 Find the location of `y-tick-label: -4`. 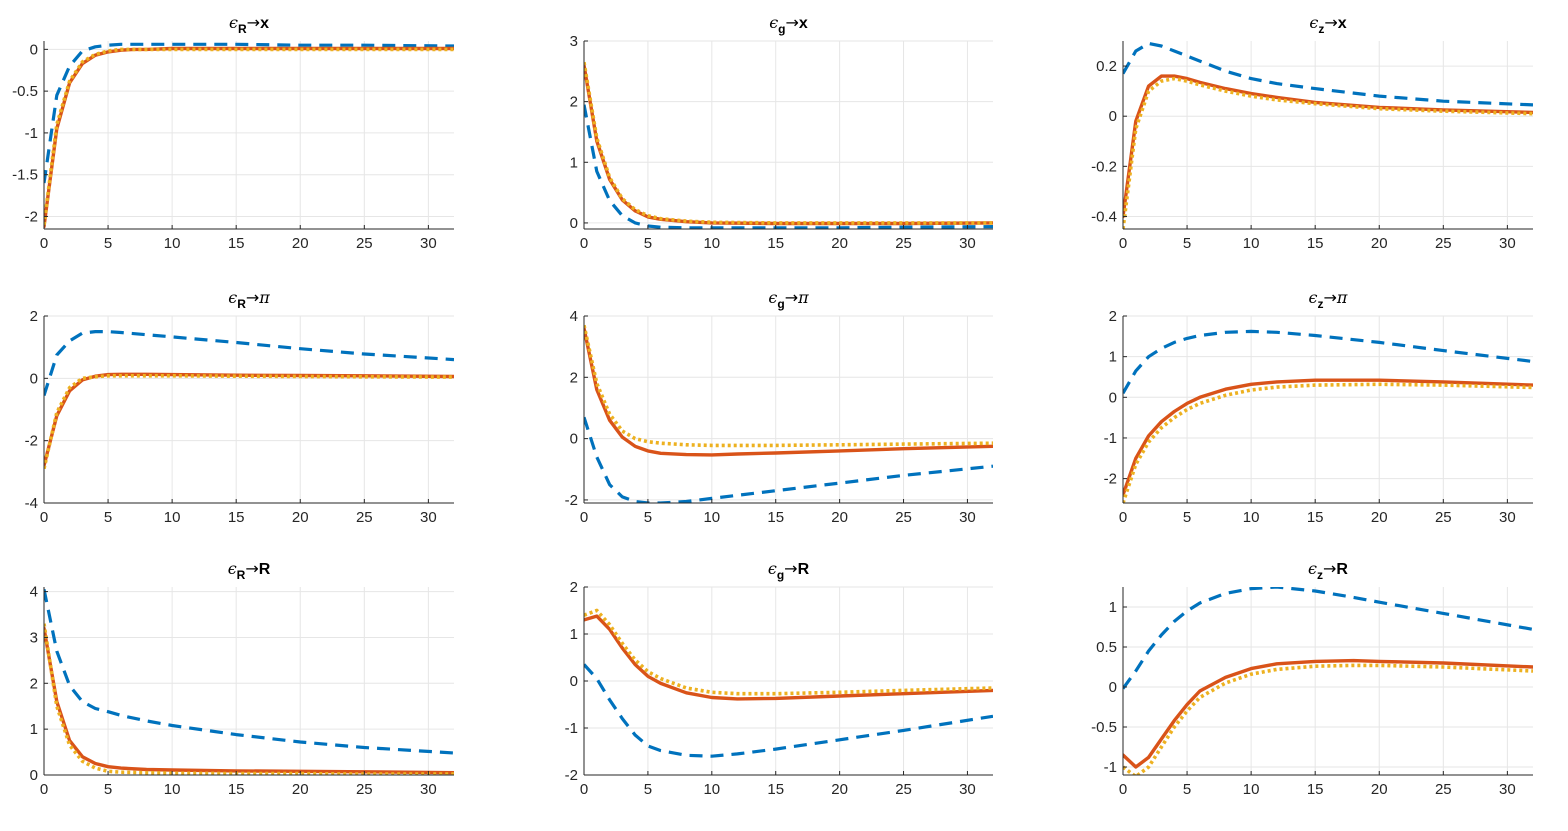

y-tick-label: -4 is located at coordinates (31, 503).